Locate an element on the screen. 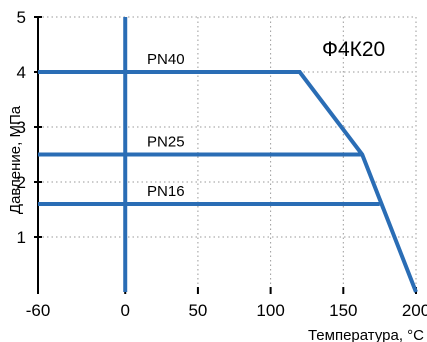 The width and height of the screenshot is (427, 342). y-tick-label: 4 is located at coordinates (21, 72).